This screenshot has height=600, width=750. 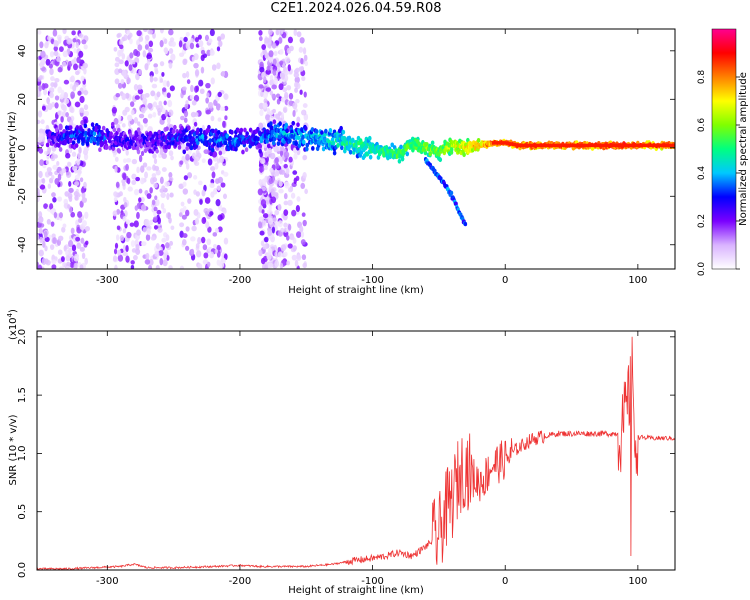 I want to click on snr-xlabel: Height of straight line (km), so click(x=356, y=590).